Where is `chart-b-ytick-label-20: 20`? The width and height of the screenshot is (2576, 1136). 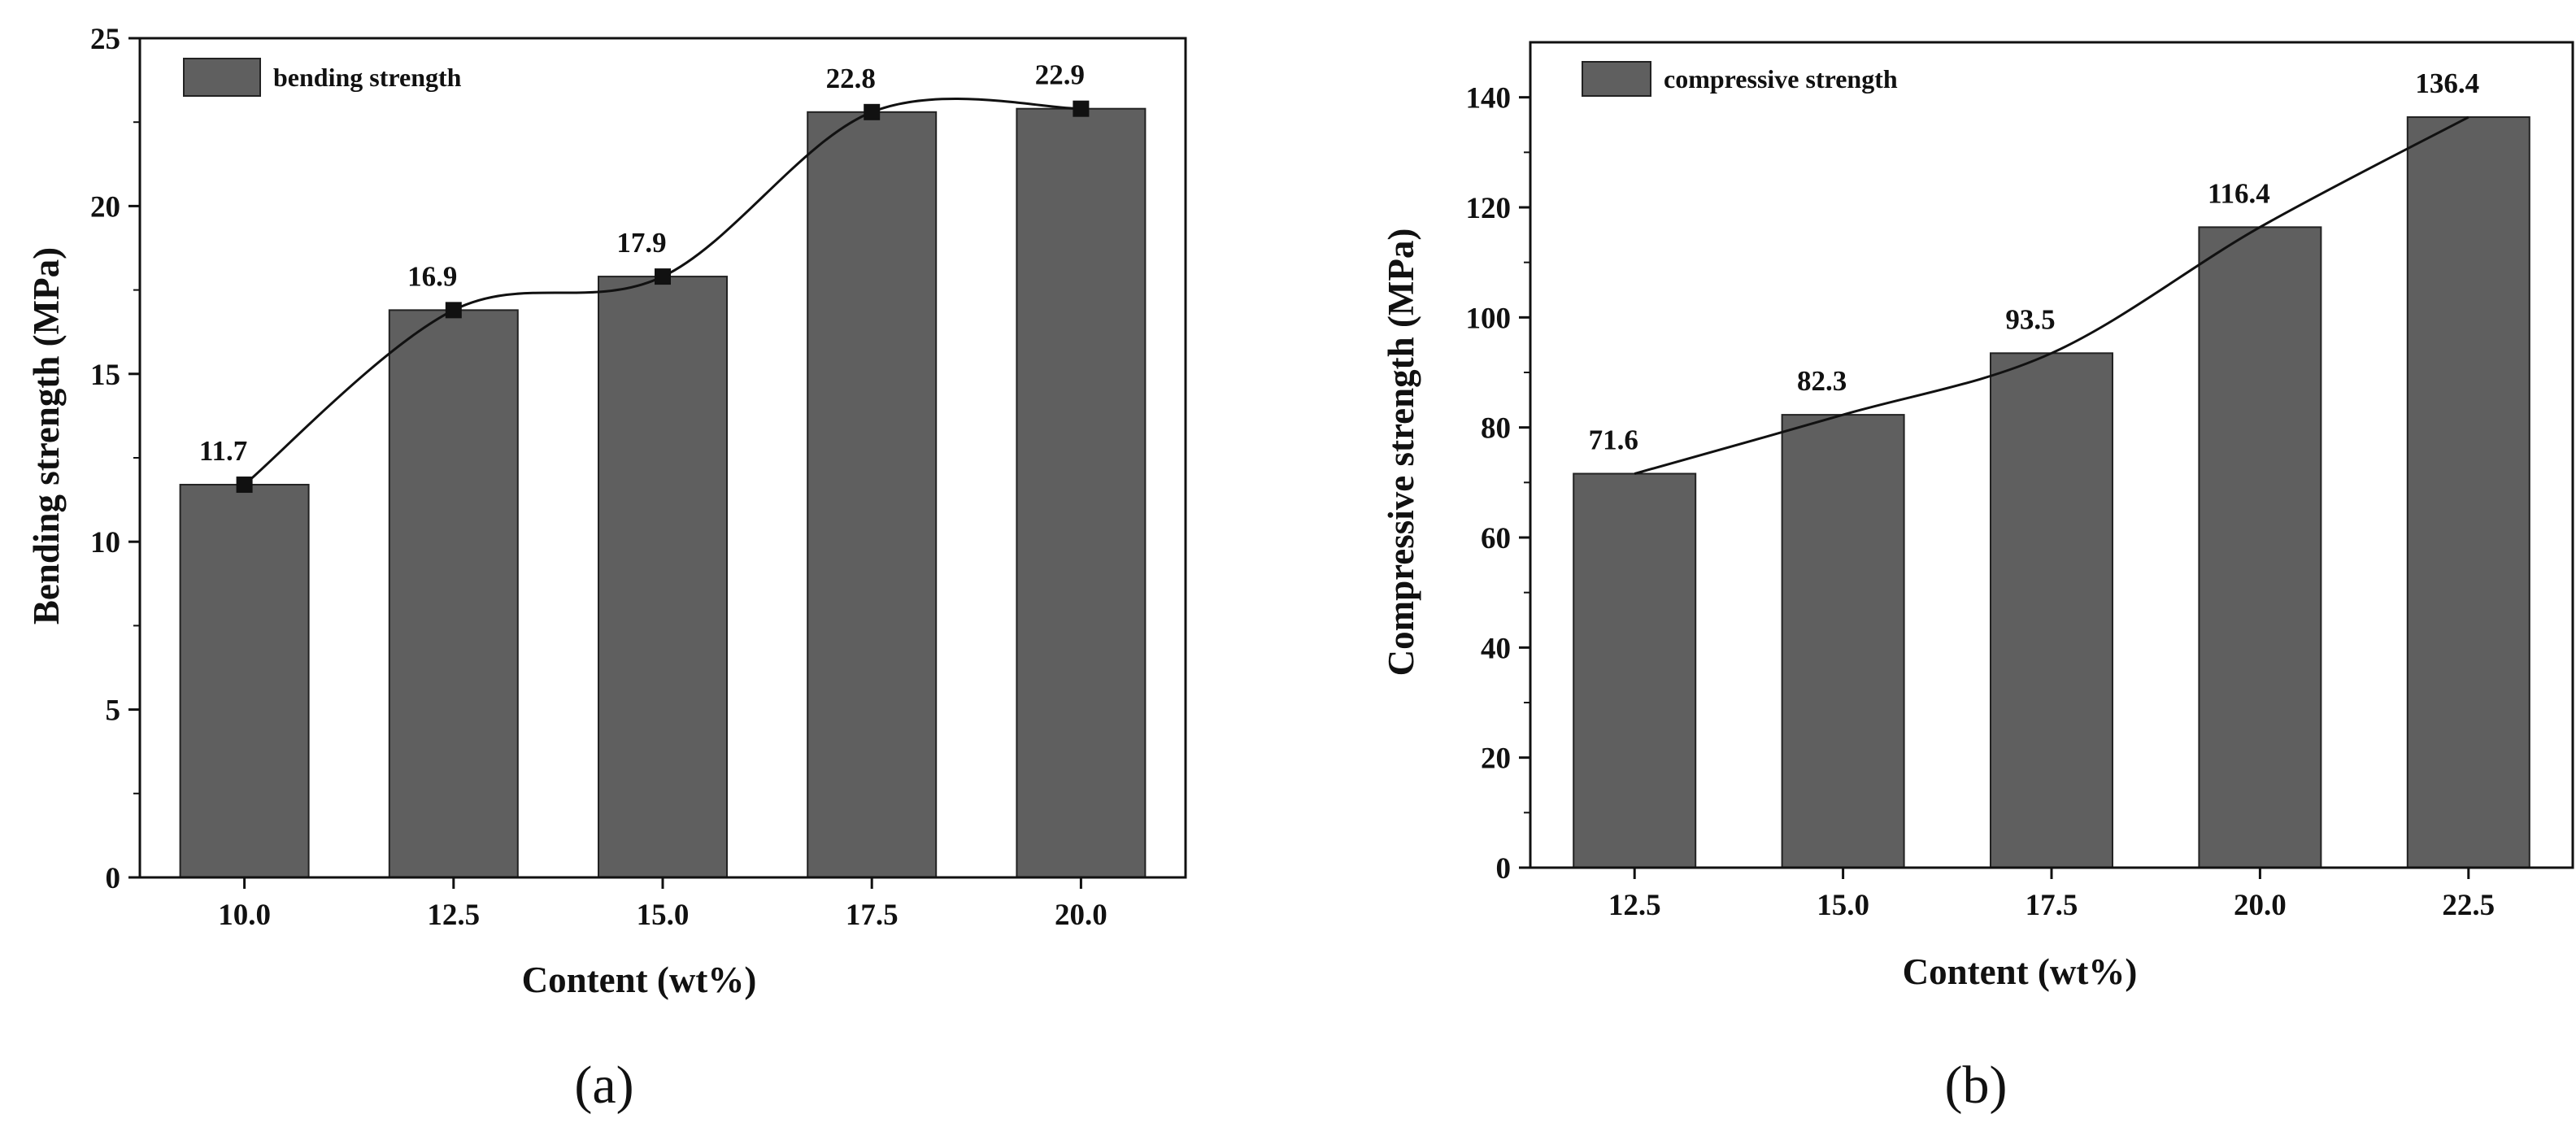
chart-b-ytick-label-20: 20 is located at coordinates (1496, 759).